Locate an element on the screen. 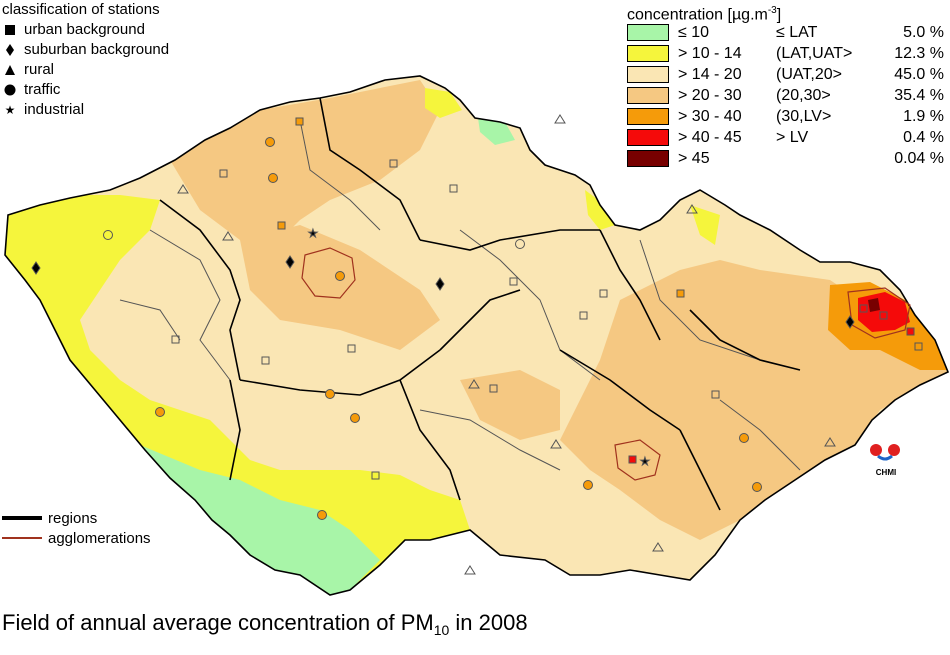  concentration-class-row: > 40 - 45 > LV 0.4 % is located at coordinates (788, 137).